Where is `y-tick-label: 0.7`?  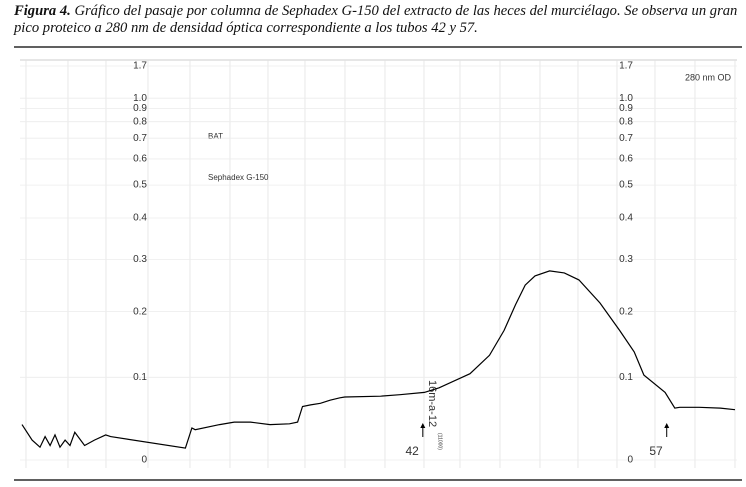 y-tick-label: 0.7 is located at coordinates (140, 138).